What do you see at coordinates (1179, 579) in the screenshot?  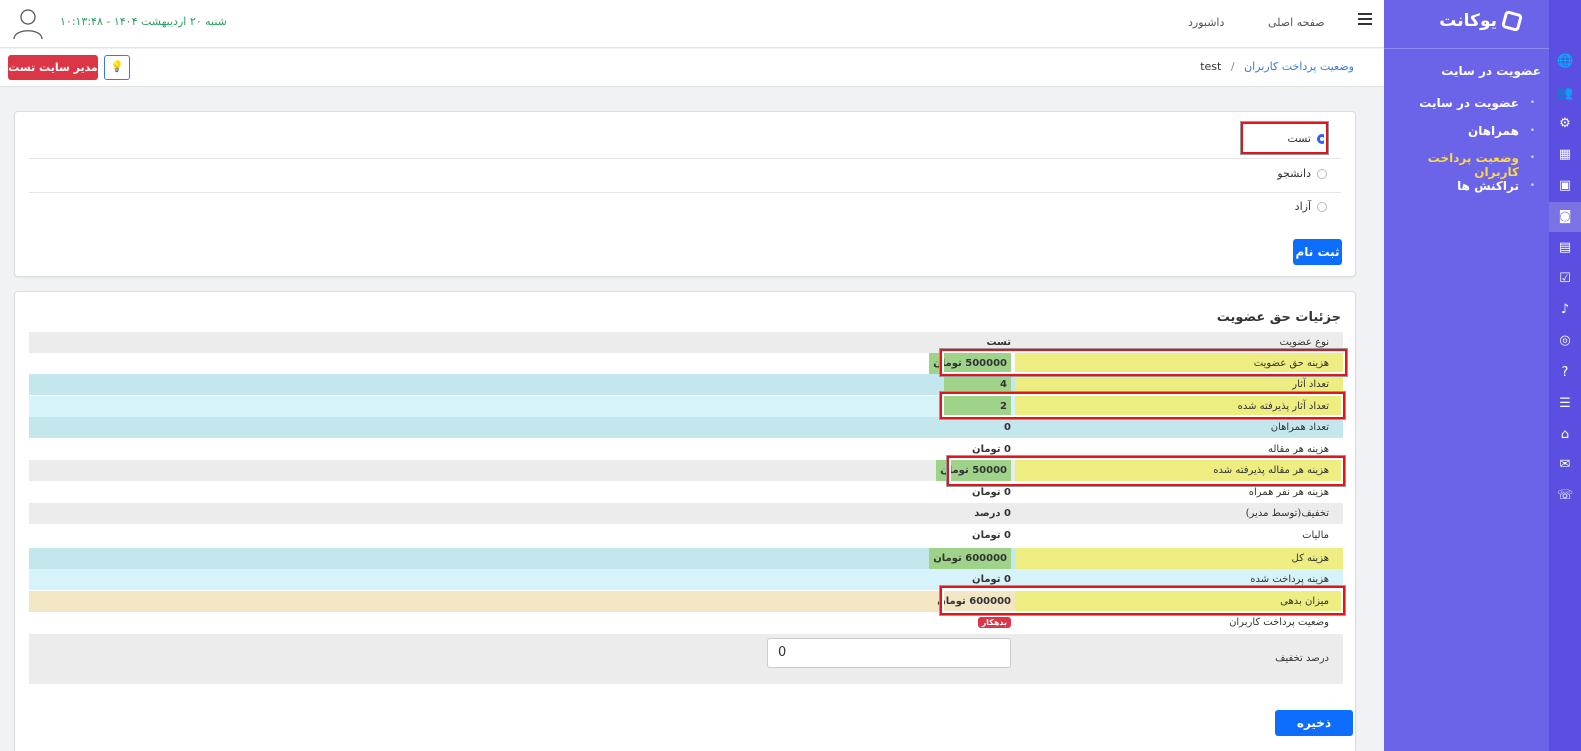 I see `row-label: هزینه پرداخت شده` at bounding box center [1179, 579].